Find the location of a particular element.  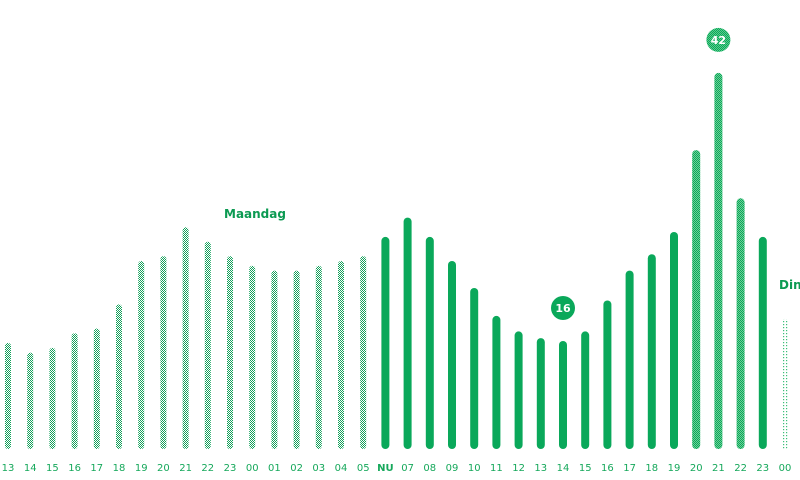

tick-label-7: 20 is located at coordinates (163, 468).